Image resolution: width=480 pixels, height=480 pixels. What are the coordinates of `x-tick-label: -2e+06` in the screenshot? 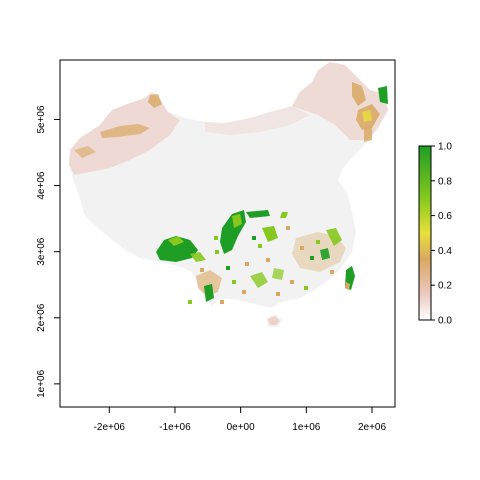 It's located at (110, 427).